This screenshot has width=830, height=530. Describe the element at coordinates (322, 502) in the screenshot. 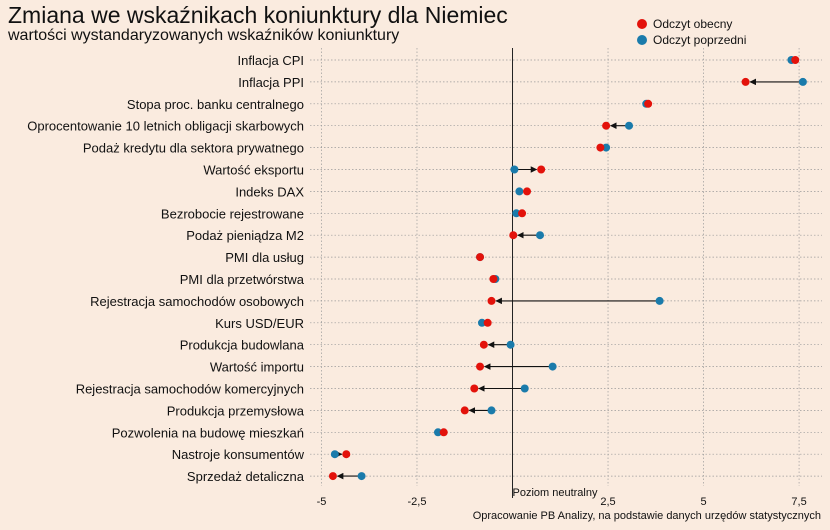

I see `x-tick-label: -5` at that location.